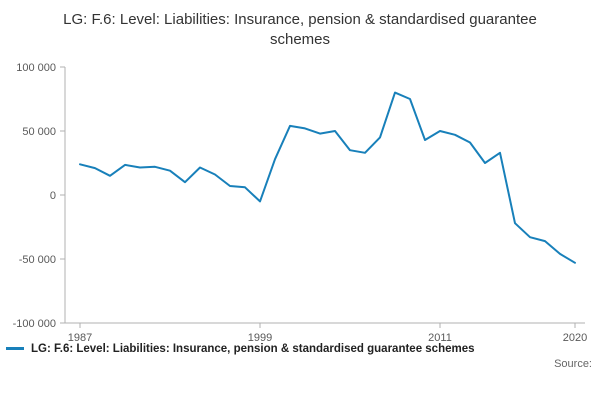  What do you see at coordinates (39, 132) in the screenshot?
I see `y-tick-label: 50 000` at bounding box center [39, 132].